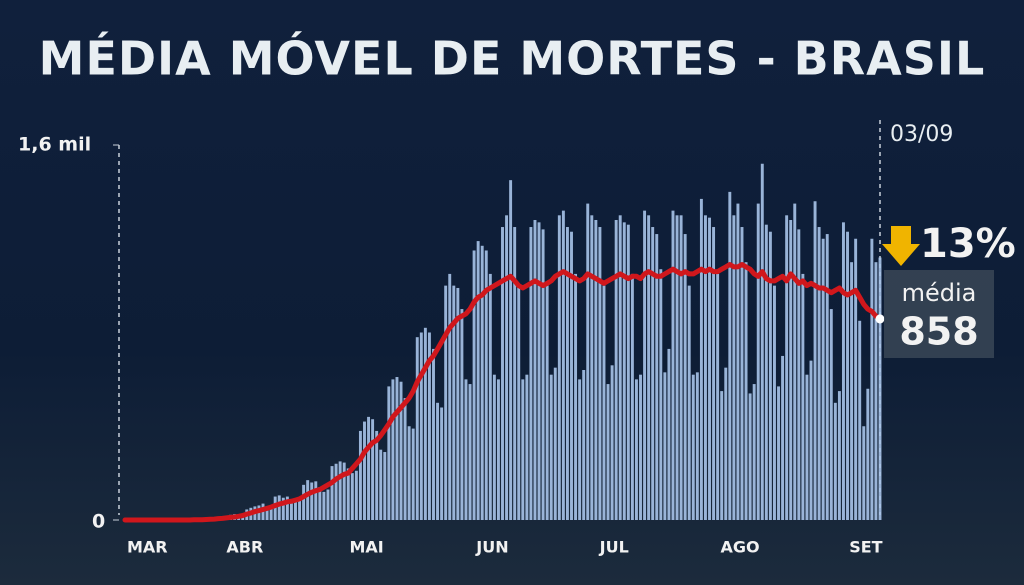 Image resolution: width=1024 pixels, height=585 pixels. What do you see at coordinates (512, 59) in the screenshot?
I see `chart-title: MÉDIA MÓVEL DE MORTES - BRASIL` at bounding box center [512, 59].